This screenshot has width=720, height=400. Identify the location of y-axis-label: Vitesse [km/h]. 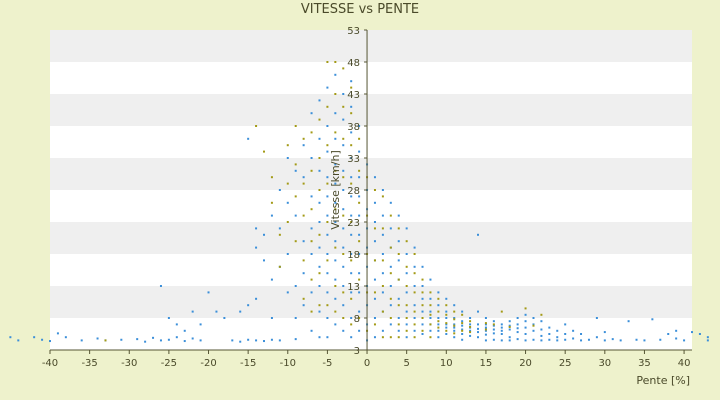
(335, 190).